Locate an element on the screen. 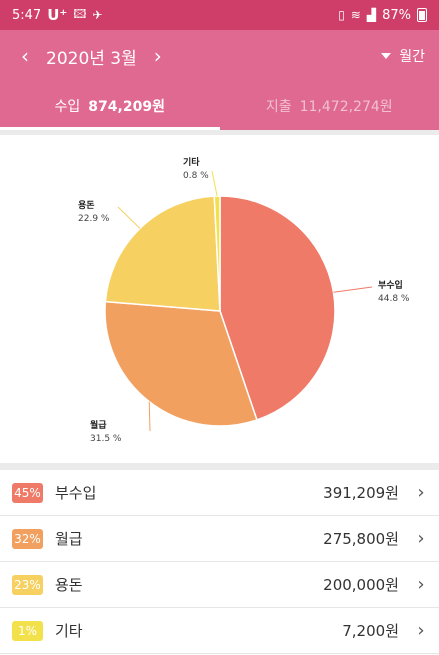  period-selector: 월간 is located at coordinates (403, 56).